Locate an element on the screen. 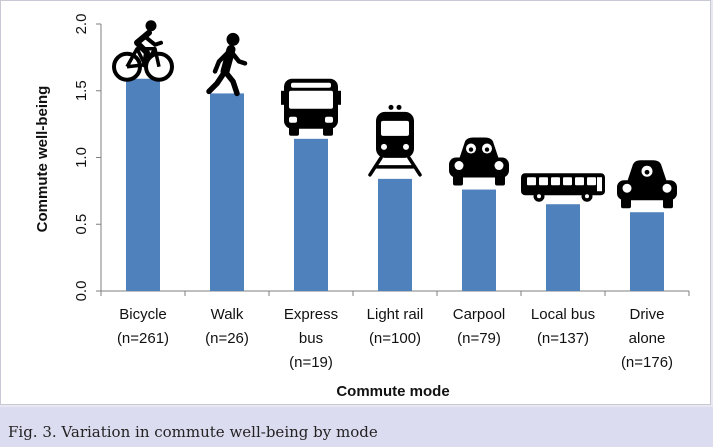 The height and width of the screenshot is (447, 713). category-label: (n=19) is located at coordinates (311, 362).